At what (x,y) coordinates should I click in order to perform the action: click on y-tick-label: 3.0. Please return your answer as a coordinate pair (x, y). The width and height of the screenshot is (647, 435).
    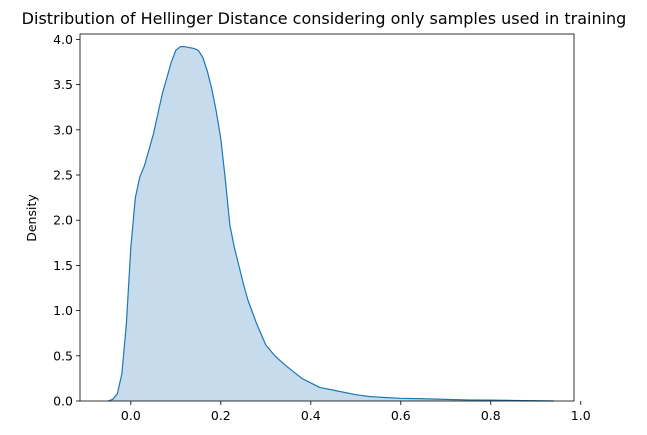
    Looking at the image, I should click on (63, 129).